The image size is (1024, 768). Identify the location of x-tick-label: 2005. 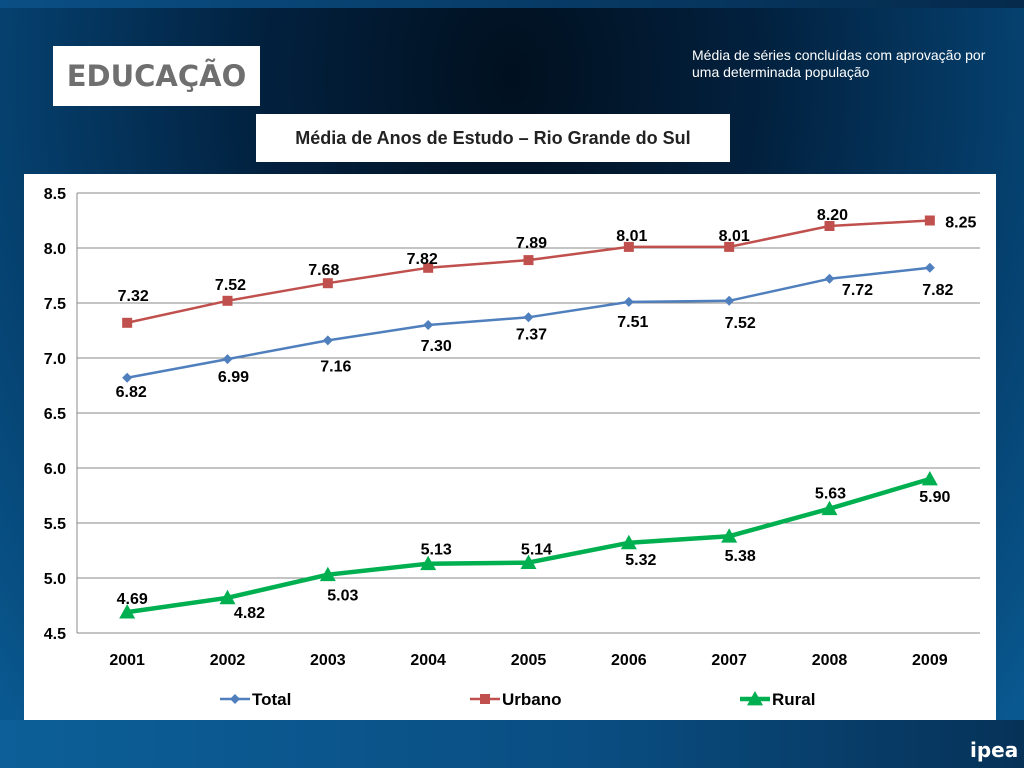
(529, 660).